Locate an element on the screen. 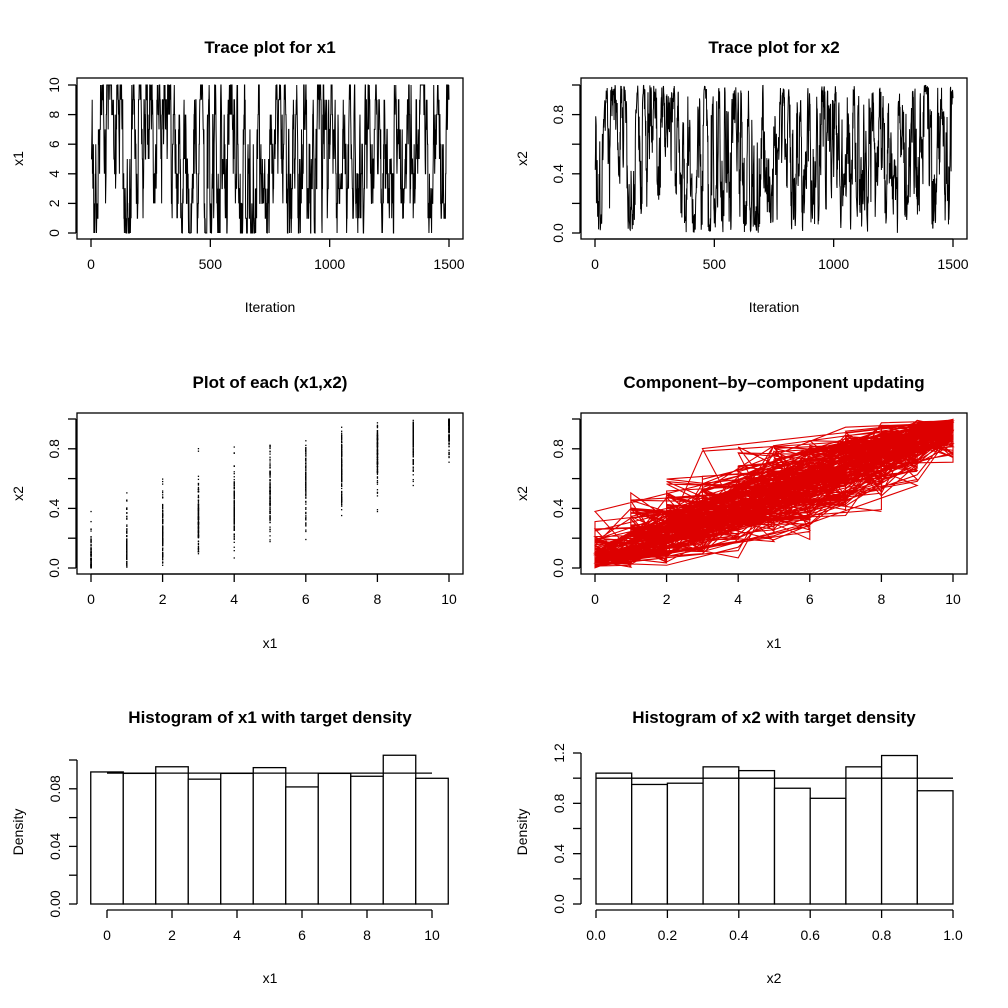 Image resolution: width=1008 pixels, height=1008 pixels. y-tick-label: 0.8 is located at coordinates (558, 115).